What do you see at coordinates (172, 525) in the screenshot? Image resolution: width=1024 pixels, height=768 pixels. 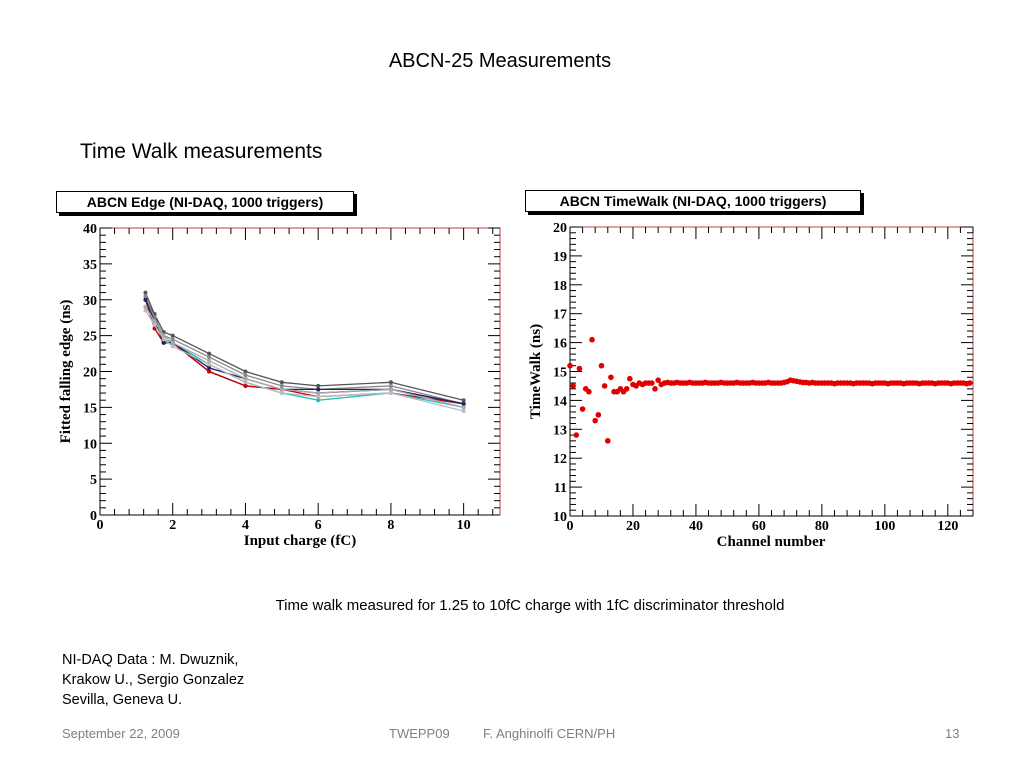 I see `edge-x-tick-label: 2` at bounding box center [172, 525].